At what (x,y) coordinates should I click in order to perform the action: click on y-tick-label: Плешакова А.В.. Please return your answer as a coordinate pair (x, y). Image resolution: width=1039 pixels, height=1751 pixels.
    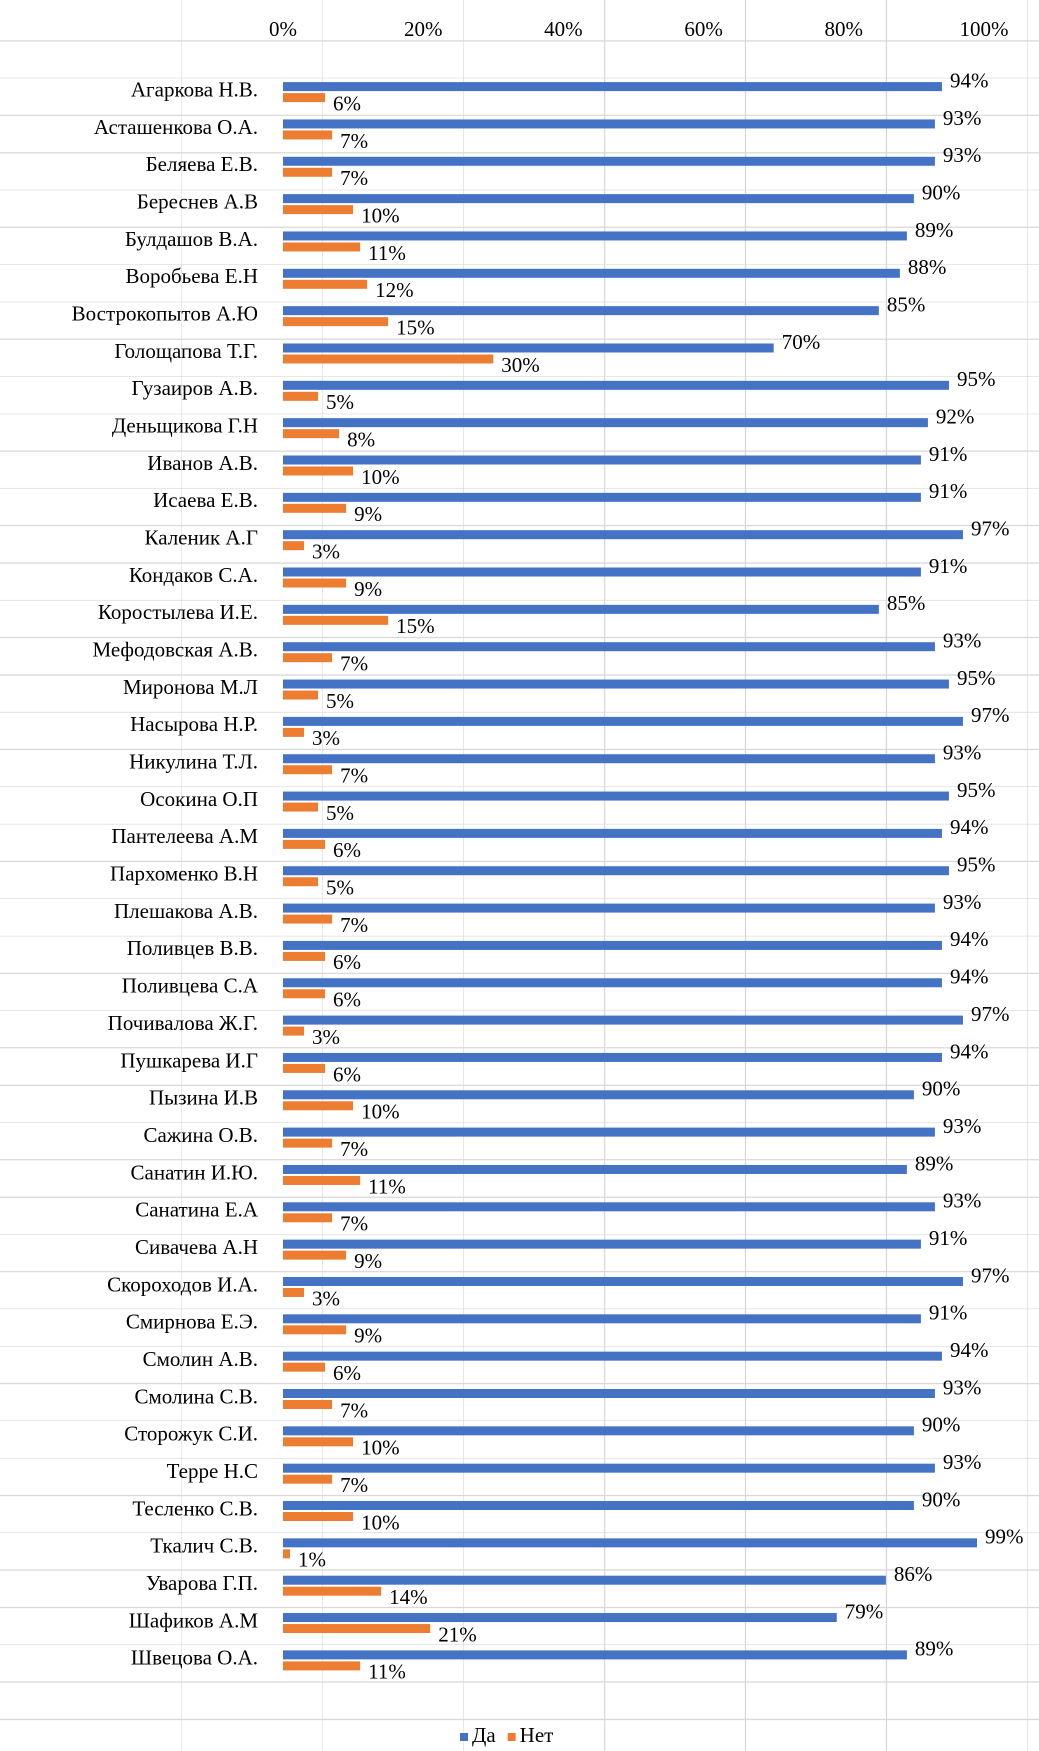
    Looking at the image, I should click on (186, 911).